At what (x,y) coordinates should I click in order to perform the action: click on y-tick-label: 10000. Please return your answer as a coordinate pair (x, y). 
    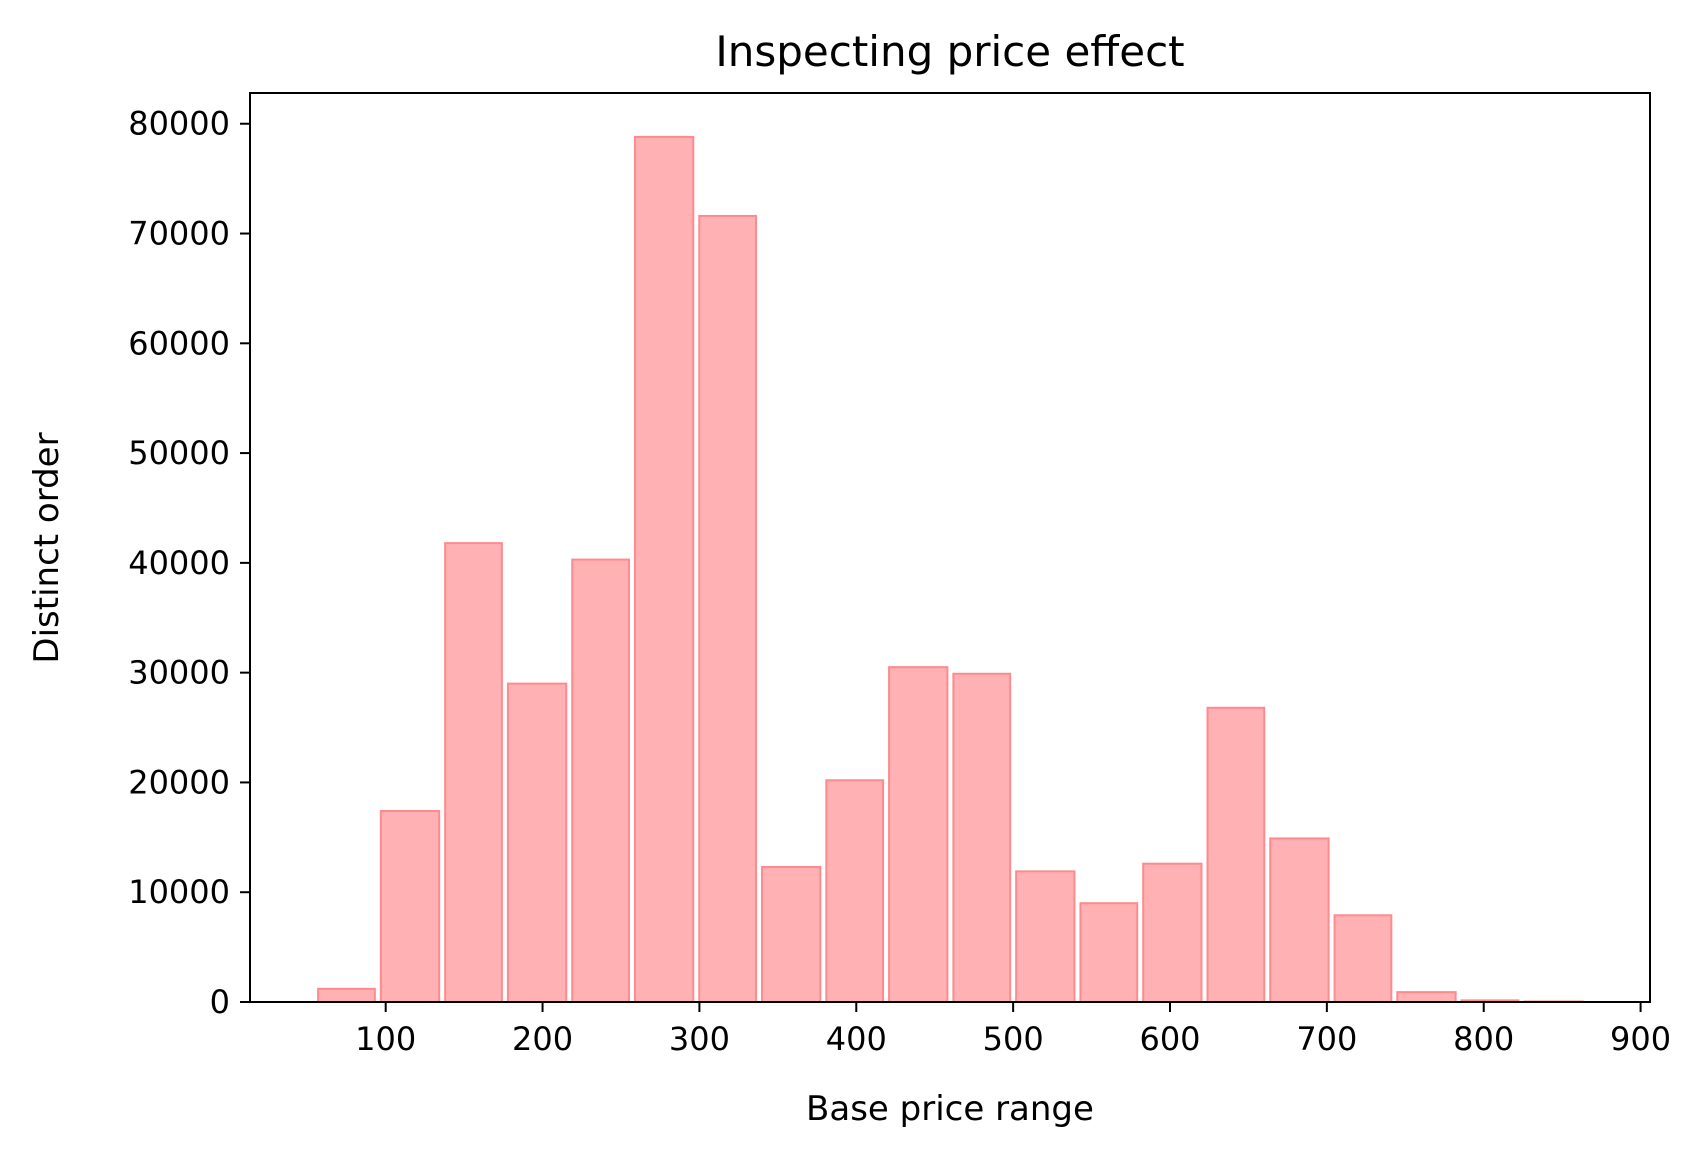
    Looking at the image, I should click on (179, 892).